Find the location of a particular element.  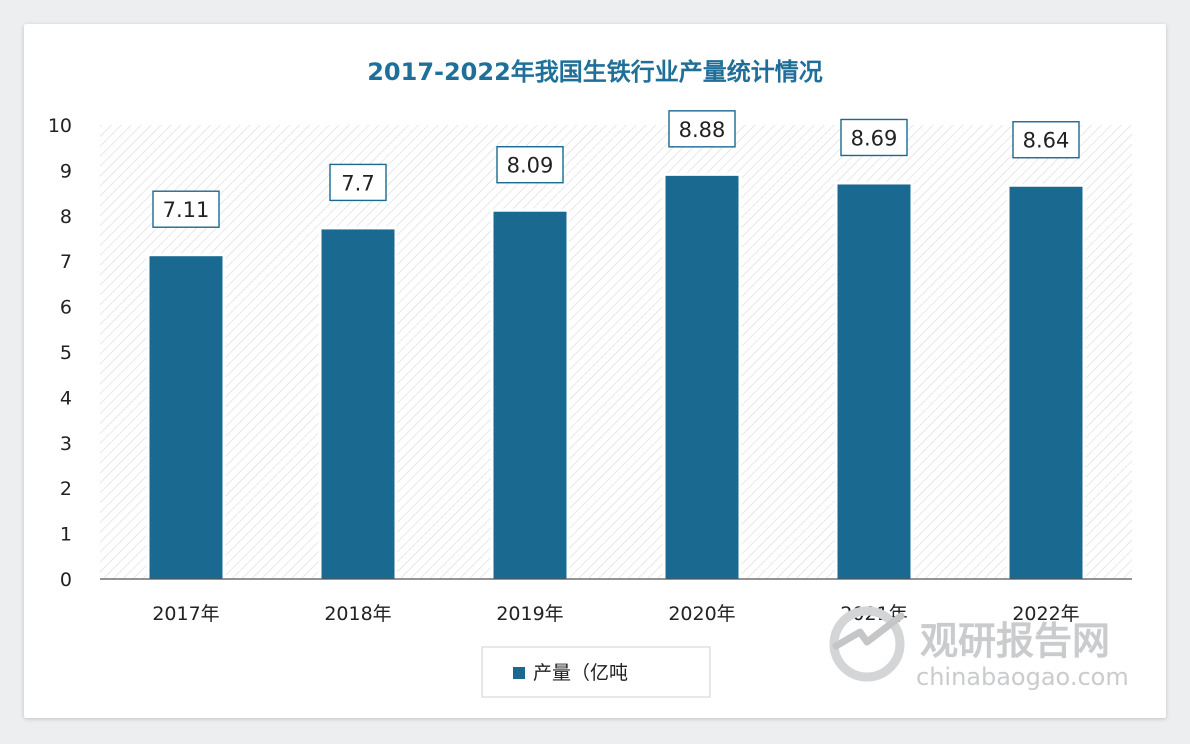

y-tick-label: 6 is located at coordinates (66, 308).